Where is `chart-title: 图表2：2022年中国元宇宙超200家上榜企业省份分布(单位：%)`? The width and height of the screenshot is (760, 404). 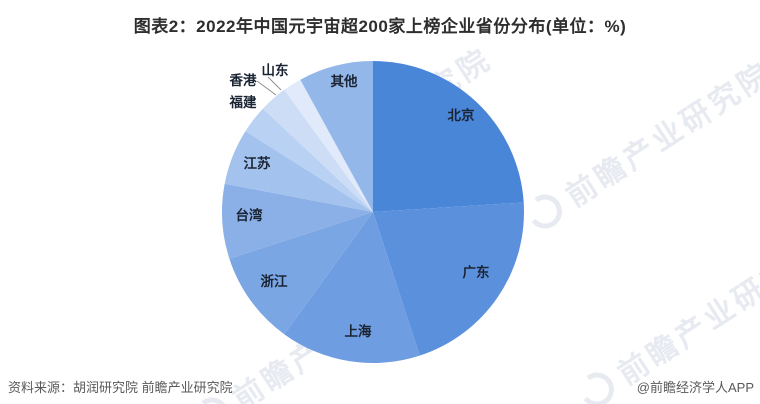 chart-title: 图表2：2022年中国元宇宙超200家上榜企业省份分布(单位：%) is located at coordinates (380, 26).